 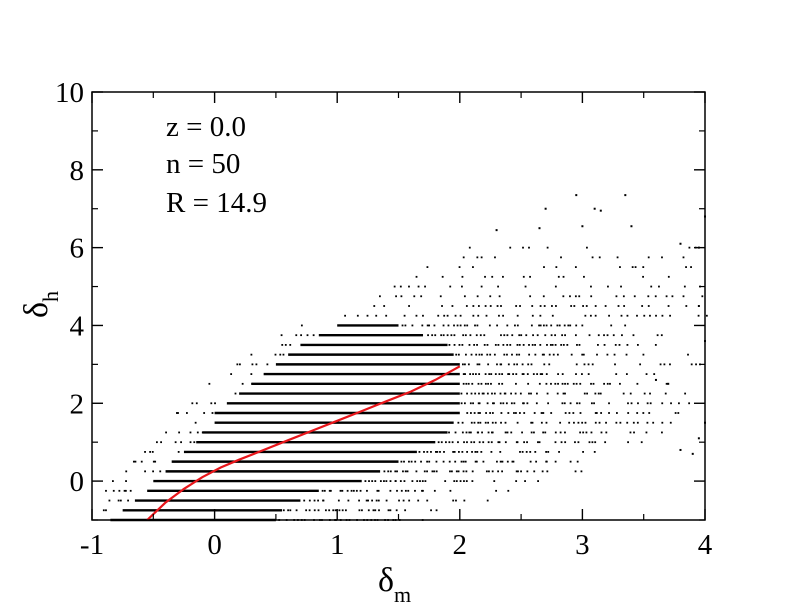 I want to click on fit-line, so click(x=303, y=443).